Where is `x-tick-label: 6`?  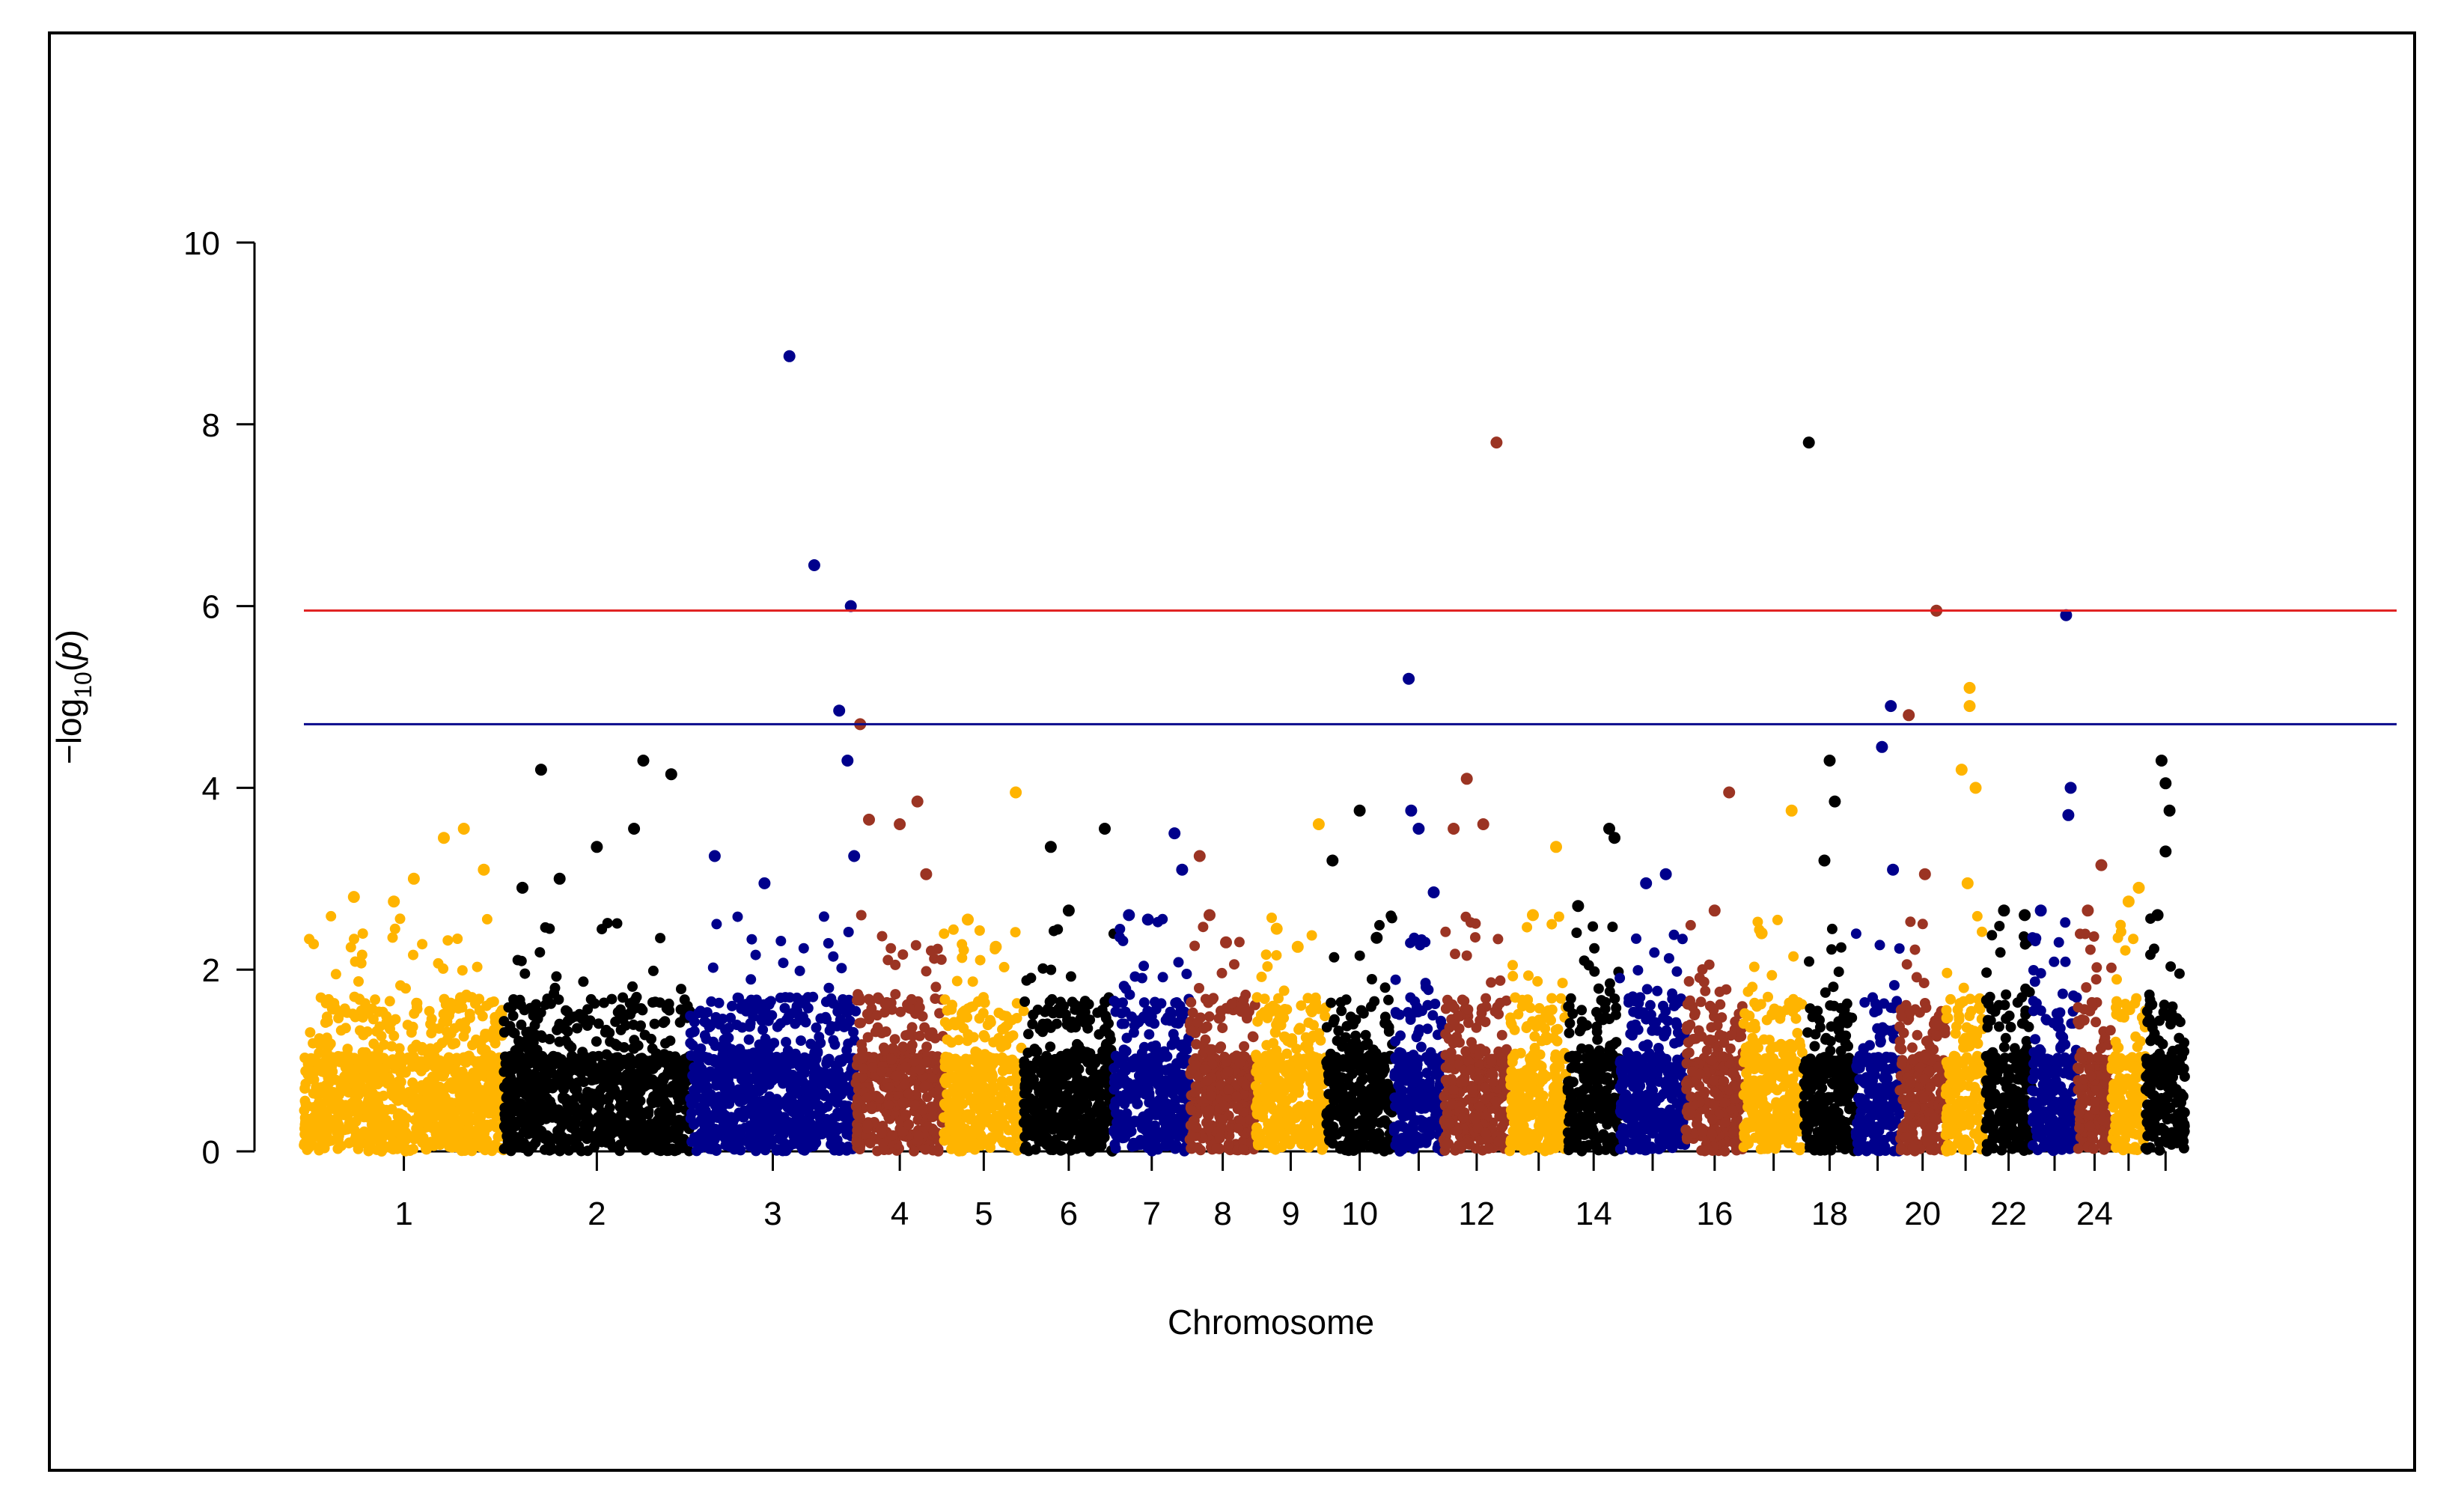
x-tick-label: 6 is located at coordinates (1069, 1214).